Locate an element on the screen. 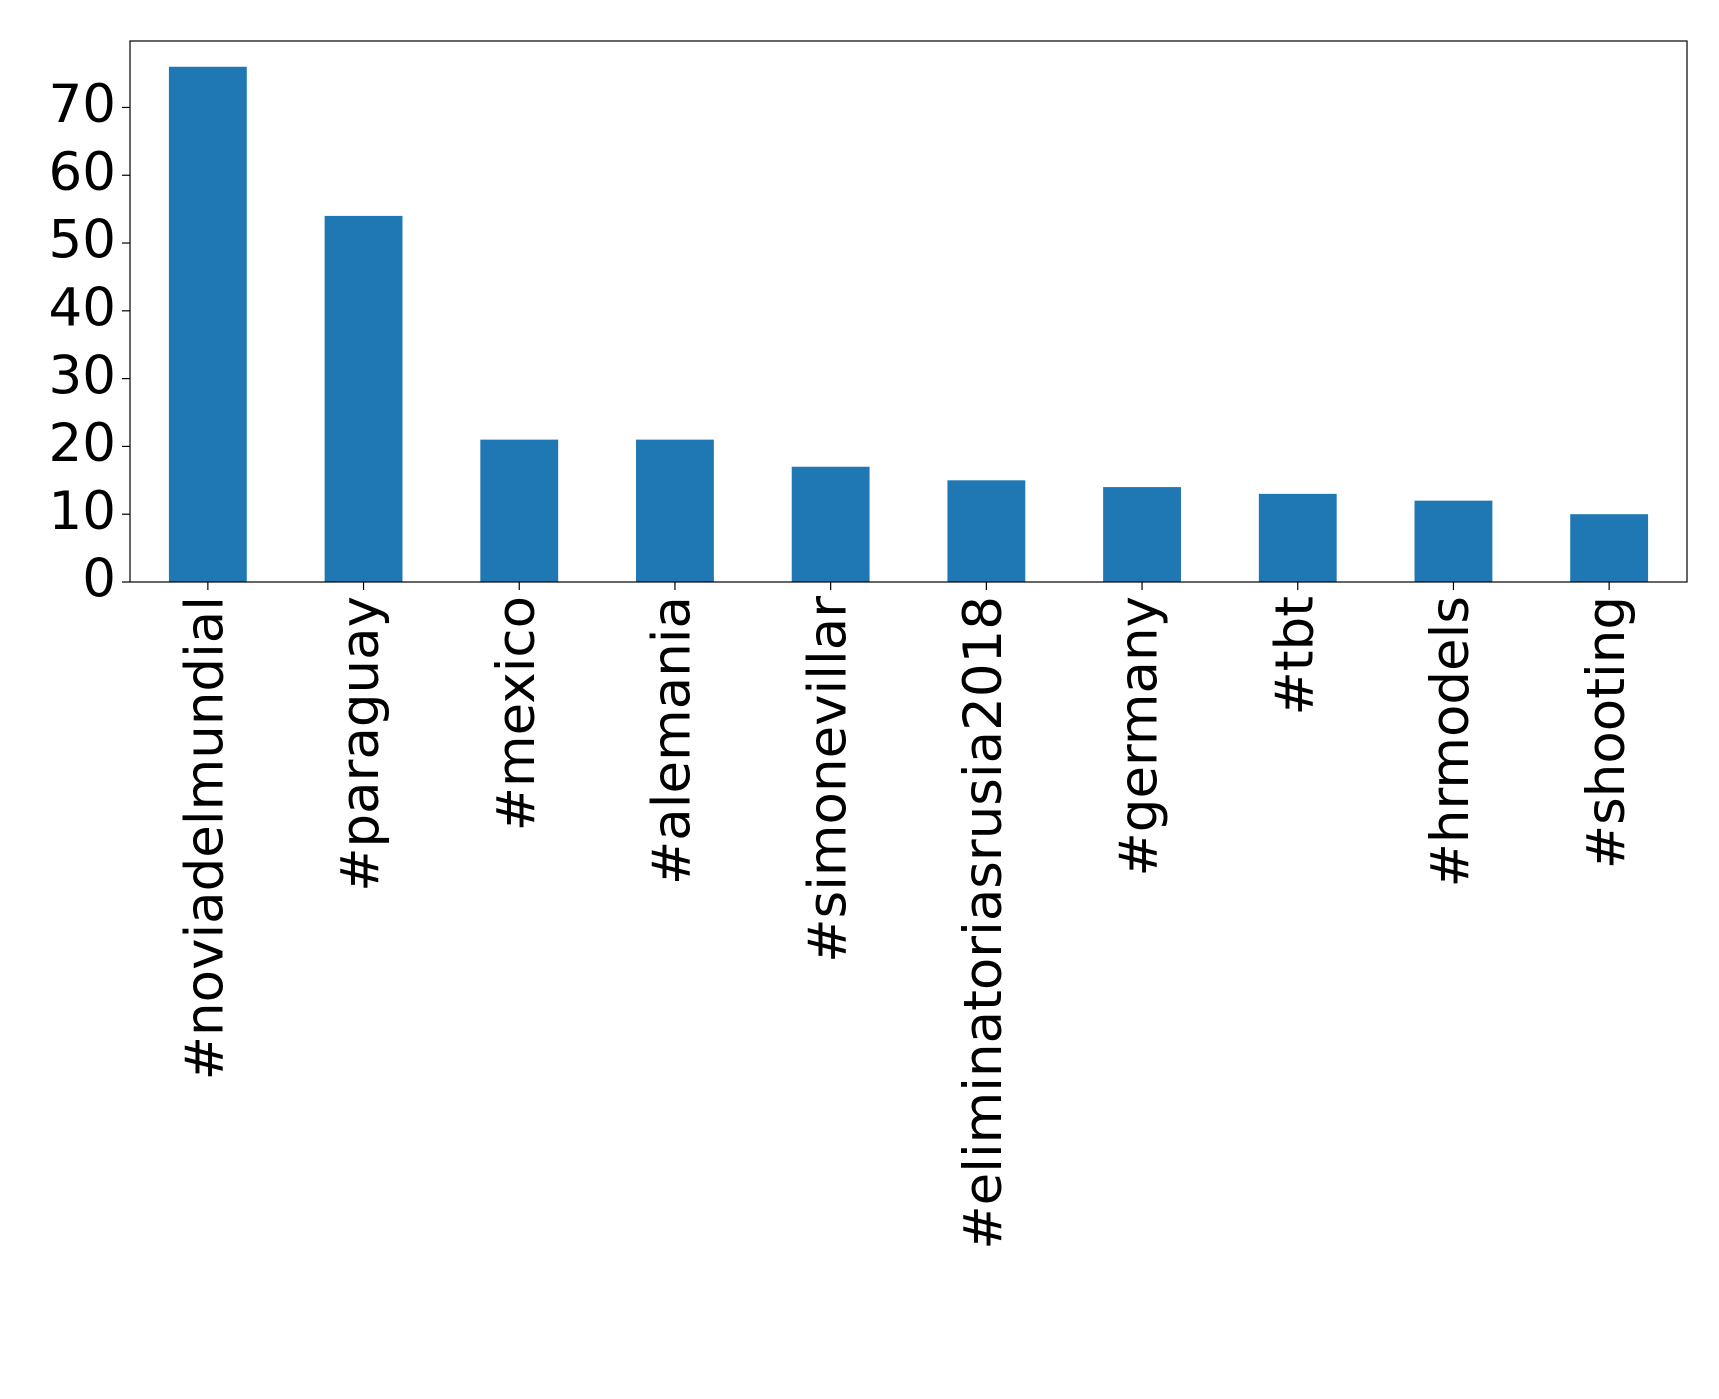  x-tick-label: #mexico is located at coordinates (516, 713).